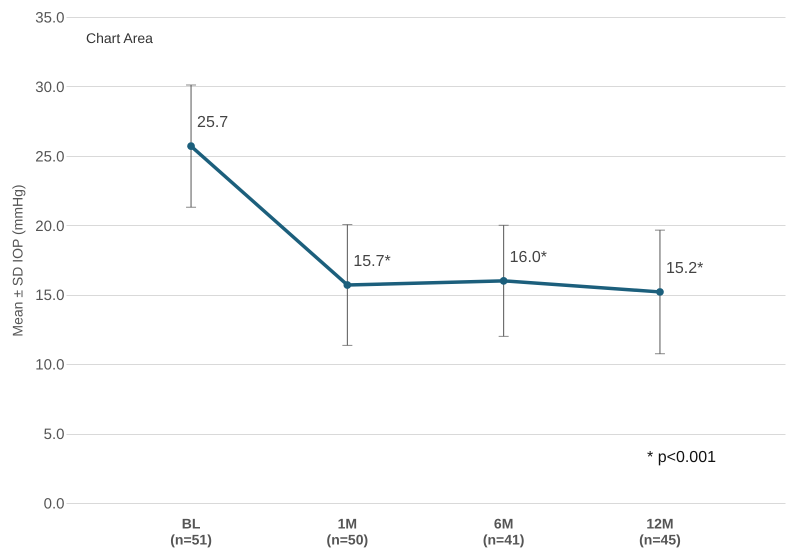 This screenshot has height=552, width=800. I want to click on y-tick-label: 25.0, so click(49, 157).